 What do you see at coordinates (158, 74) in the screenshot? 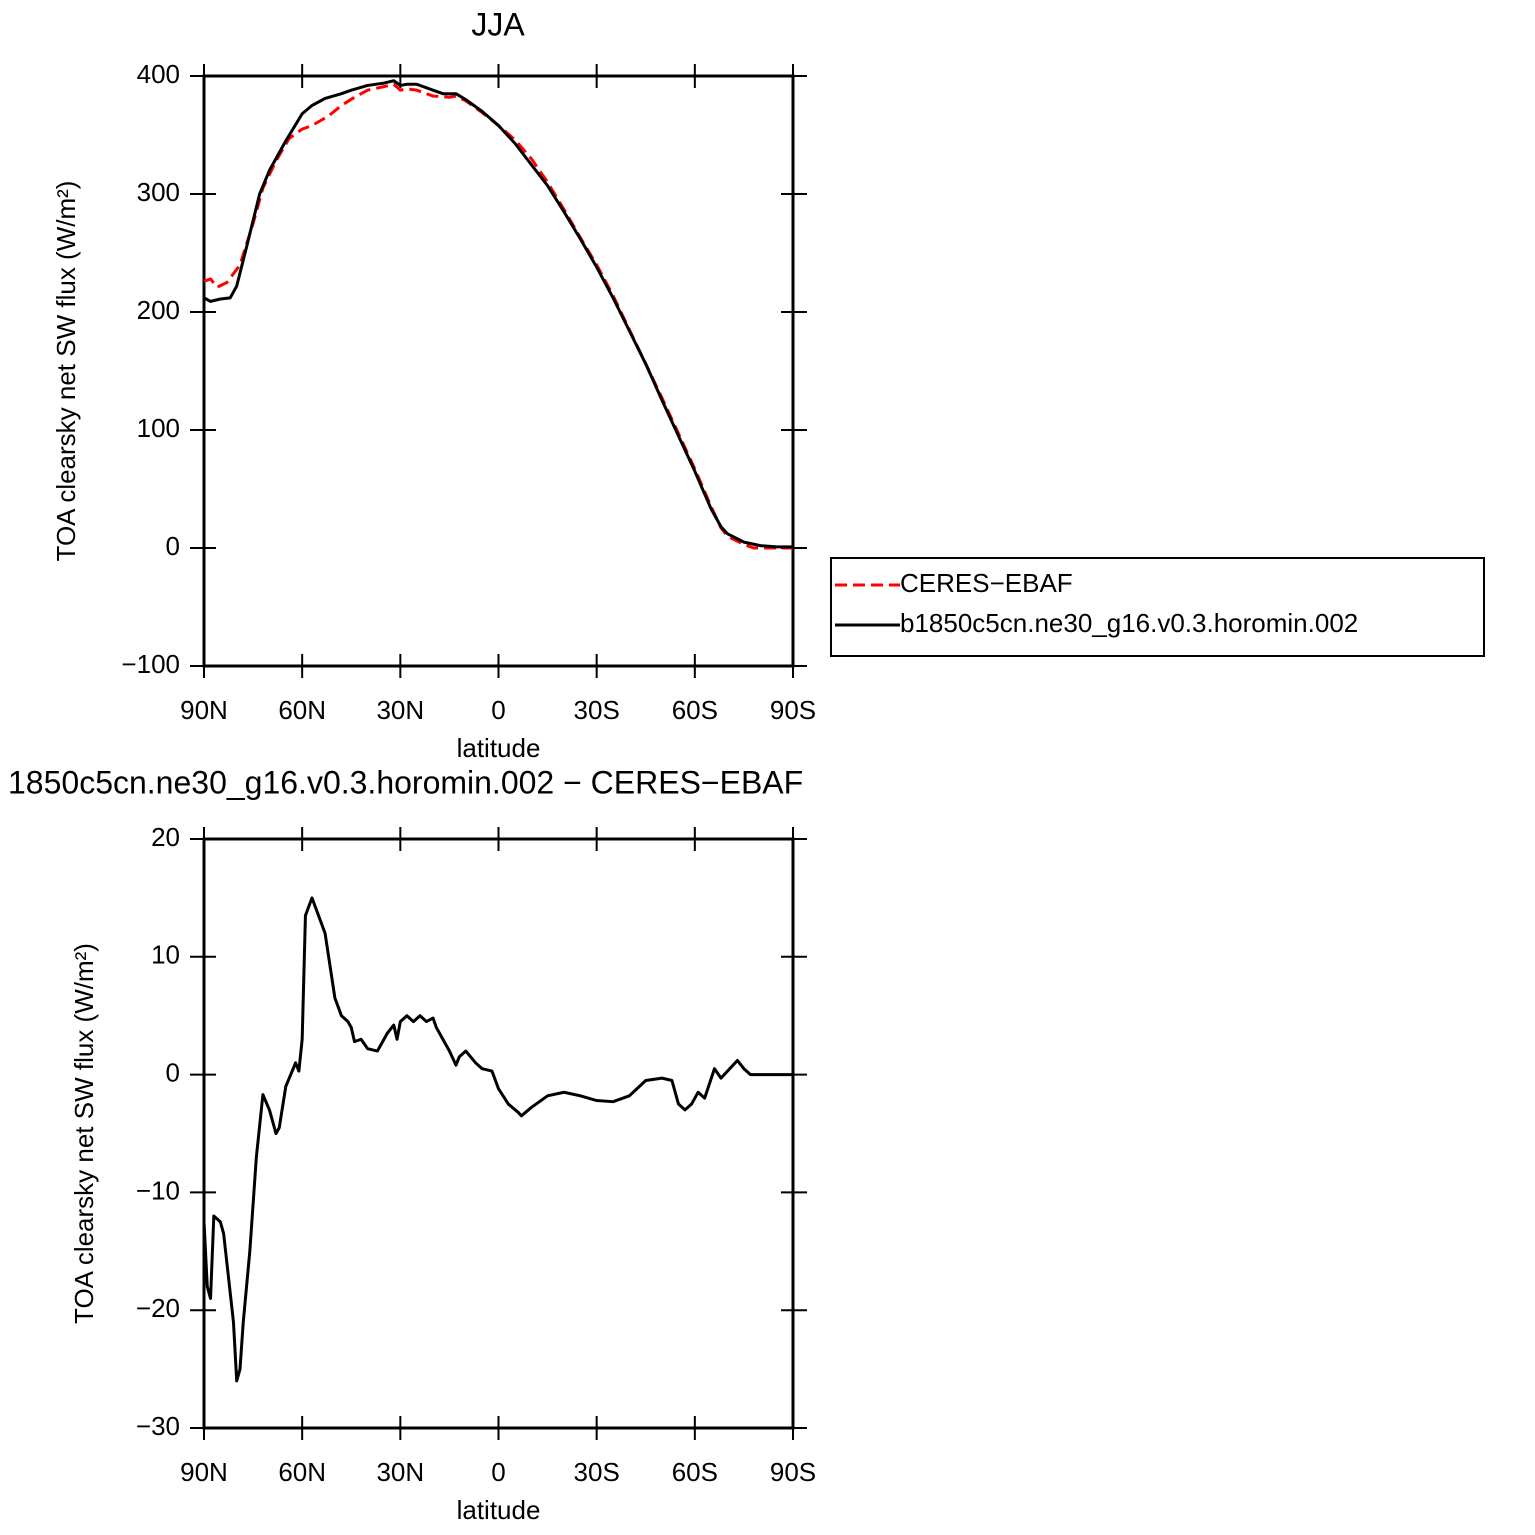
I see `y-tick-label: 400` at bounding box center [158, 74].